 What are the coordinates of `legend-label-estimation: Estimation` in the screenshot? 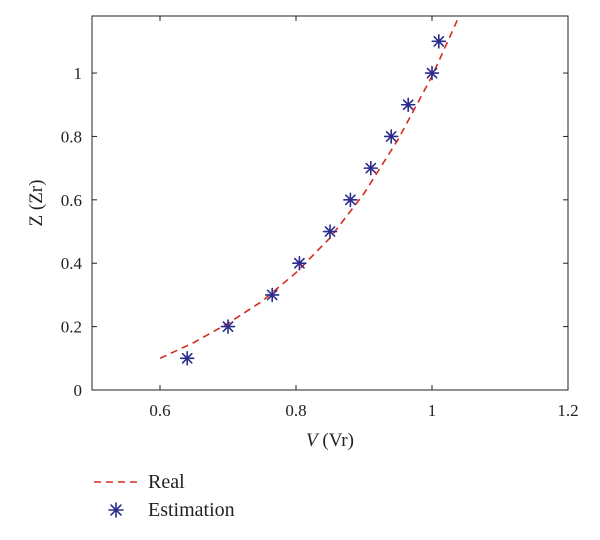 It's located at (191, 510).